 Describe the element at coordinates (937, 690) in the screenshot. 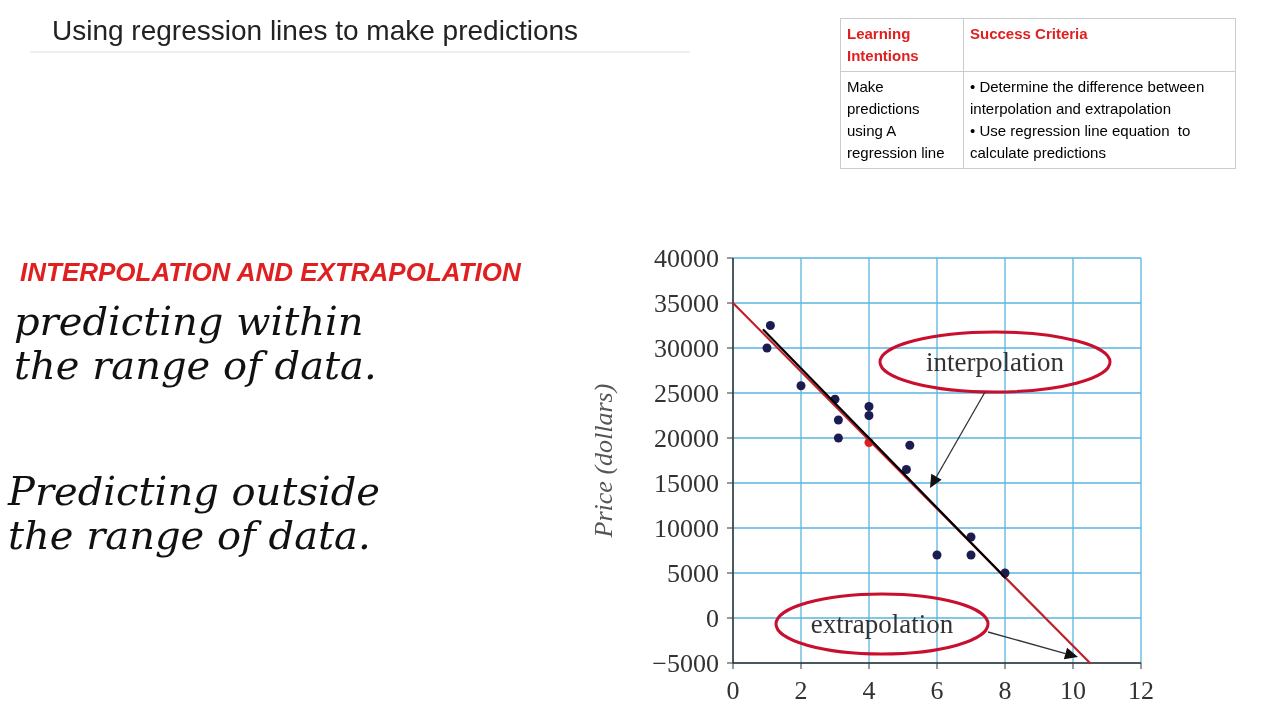

I see `x-tick-label: 6` at that location.